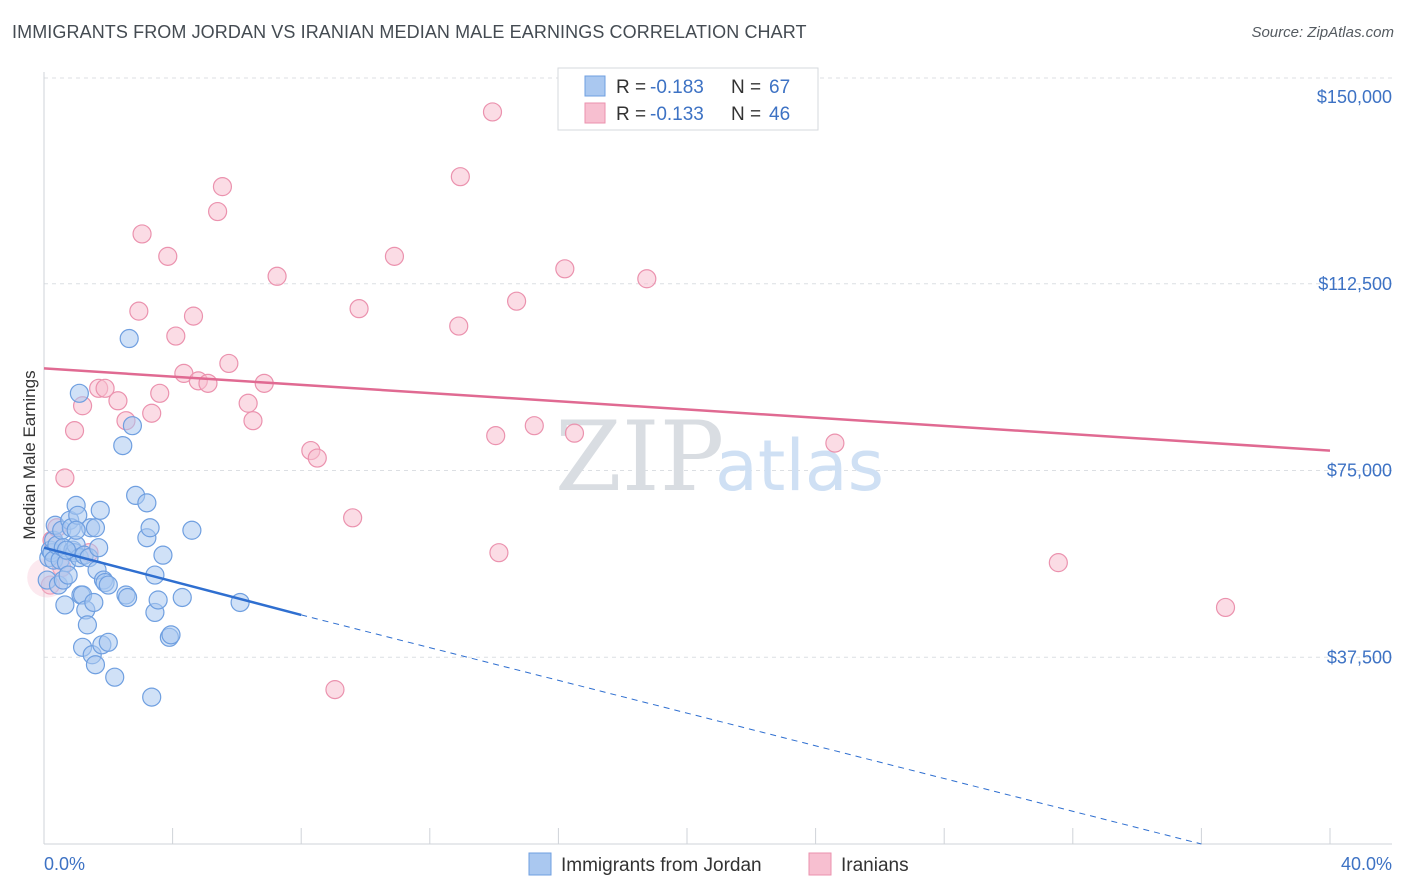 Image resolution: width=1406 pixels, height=892 pixels. I want to click on y-axis-label: Median Male Earnings, so click(29, 454).